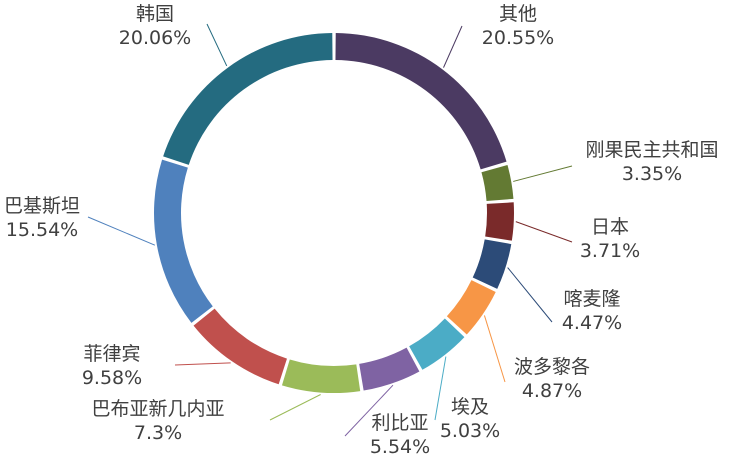  Describe the element at coordinates (42, 230) in the screenshot. I see `slice-value-label: 15.54%` at that location.